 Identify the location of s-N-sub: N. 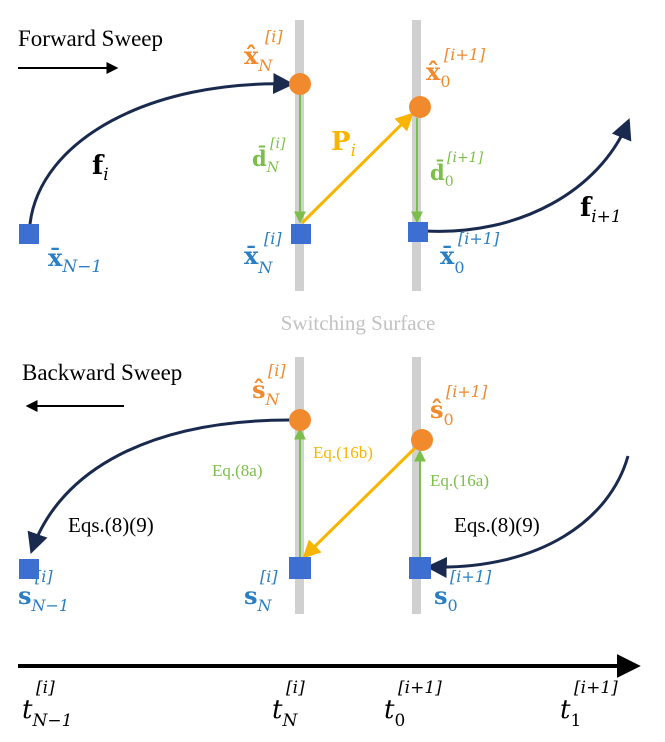
(265, 605).